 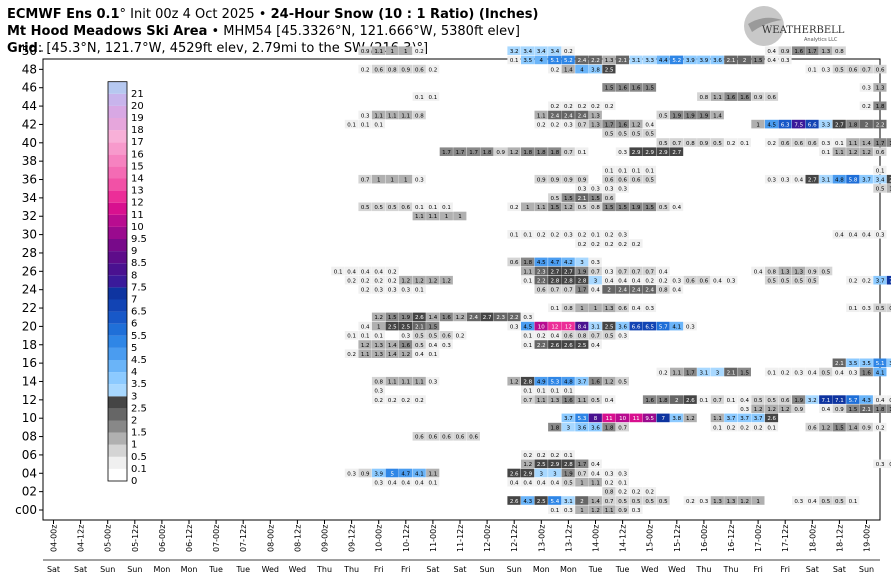 What do you see at coordinates (609, 309) in the screenshot?
I see `cell-value-label: 1.3` at bounding box center [609, 309].